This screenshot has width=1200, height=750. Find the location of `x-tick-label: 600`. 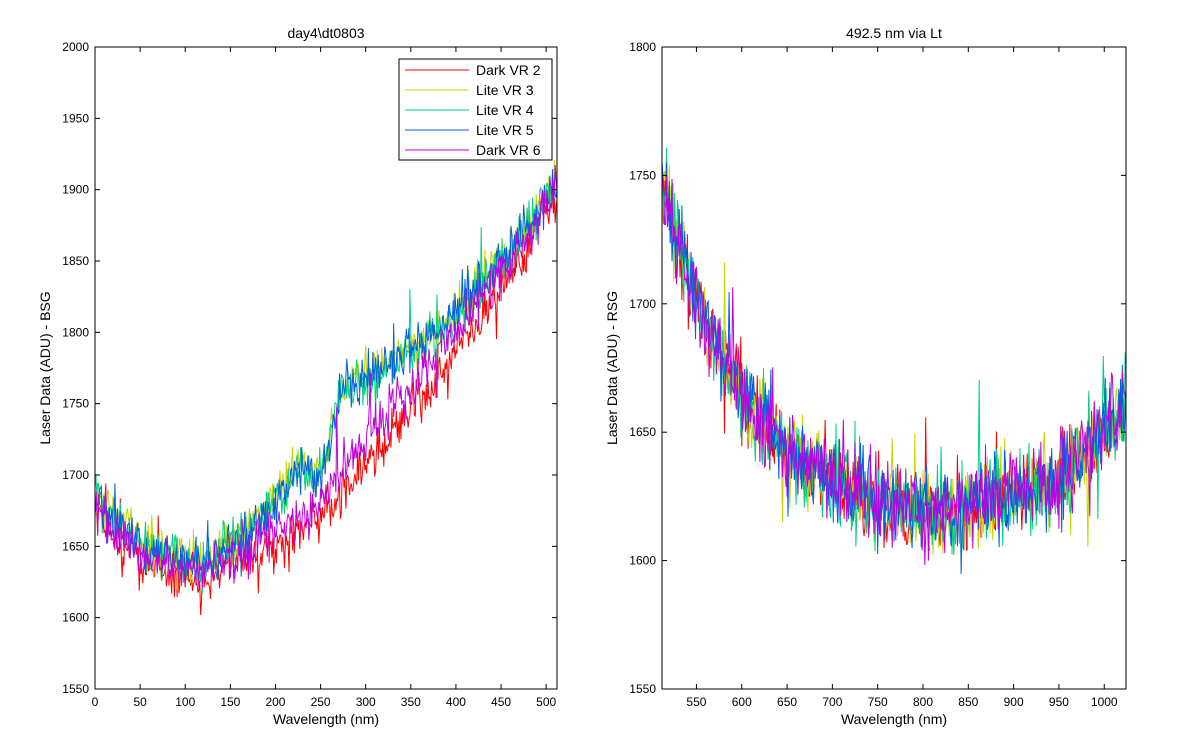

x-tick-label: 600 is located at coordinates (742, 702).